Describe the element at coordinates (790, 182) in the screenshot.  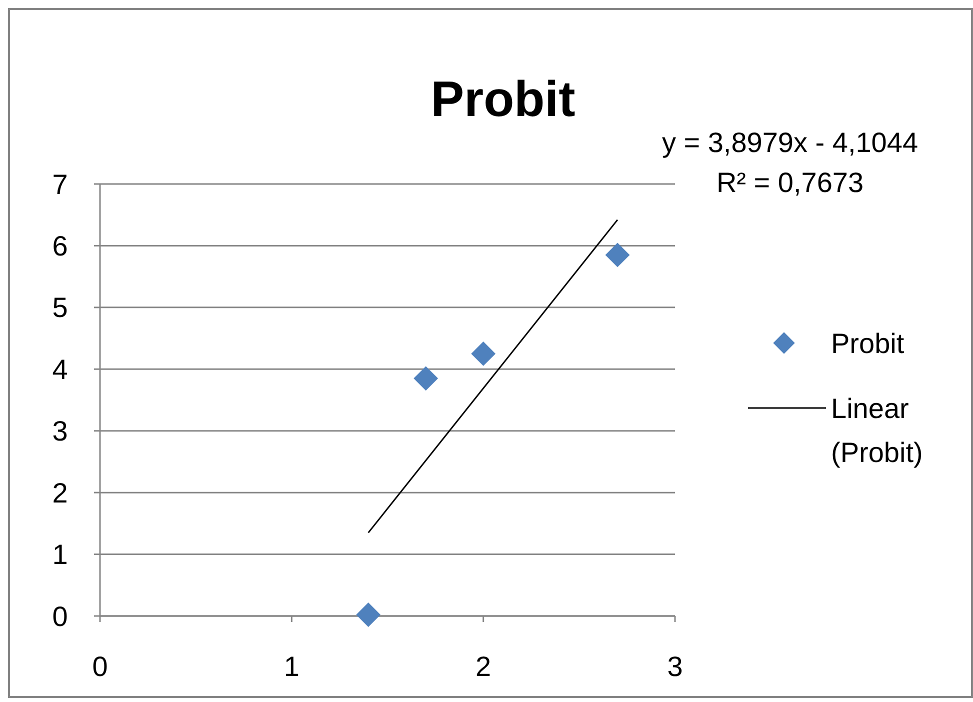
I see `text: R² = 0,7673` at that location.